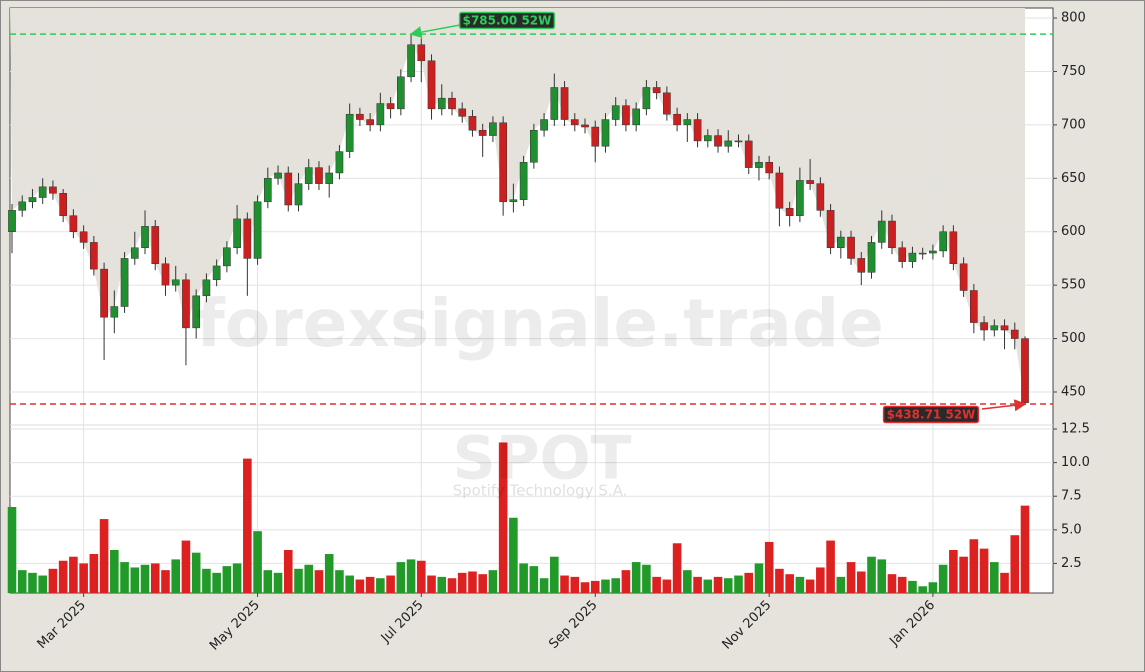 The width and height of the screenshot is (1145, 672). Describe the element at coordinates (1073, 18) in the screenshot. I see `y-tick-label: 800` at that location.